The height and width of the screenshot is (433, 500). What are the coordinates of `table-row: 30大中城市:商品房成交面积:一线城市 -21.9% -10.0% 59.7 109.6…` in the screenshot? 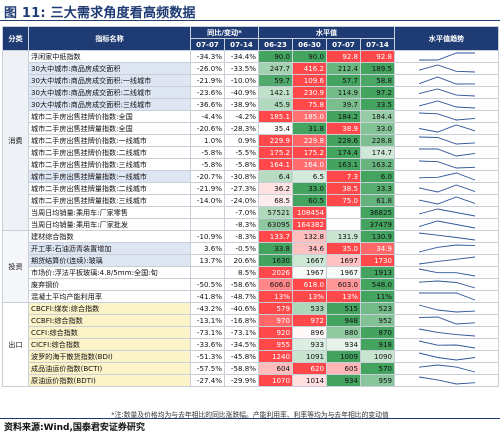 It's located at (251, 80).